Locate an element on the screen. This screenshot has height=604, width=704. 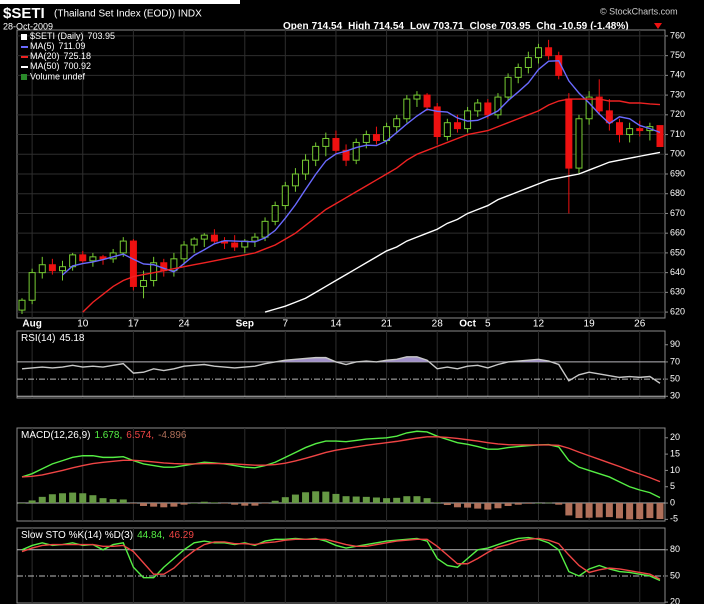
x-tick-label: 26 is located at coordinates (640, 324).